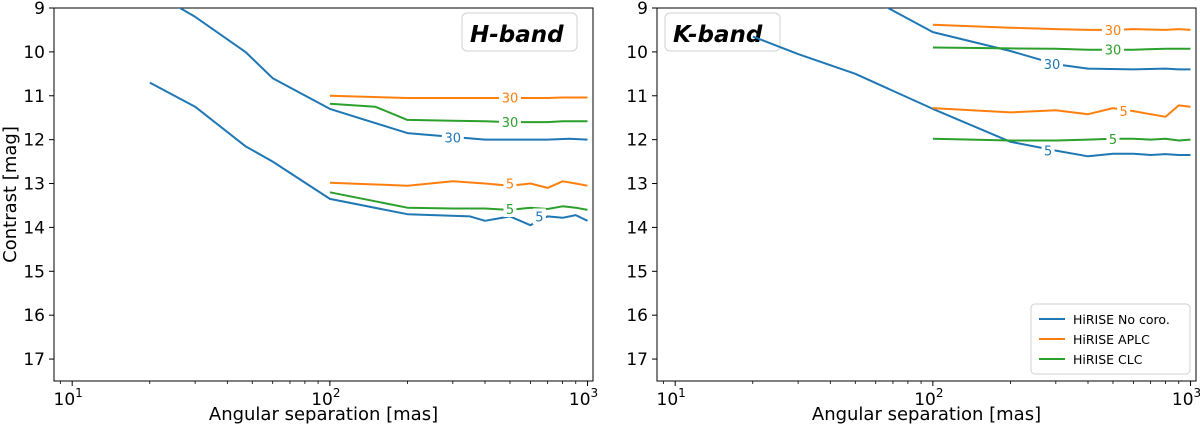 The image size is (1200, 428). Describe the element at coordinates (517, 35) in the screenshot. I see `band-title: H-band` at that location.